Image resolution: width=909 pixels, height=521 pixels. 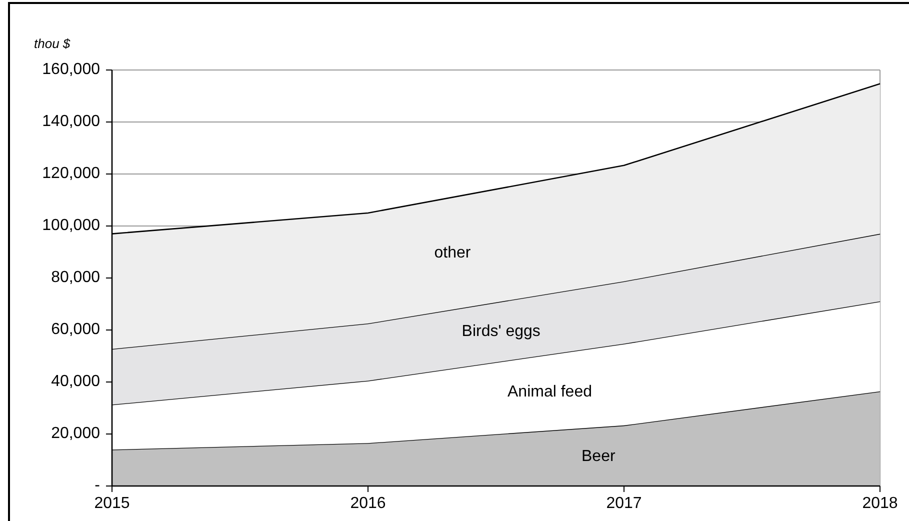 I want to click on x-tick-label: 2017, so click(x=624, y=503).